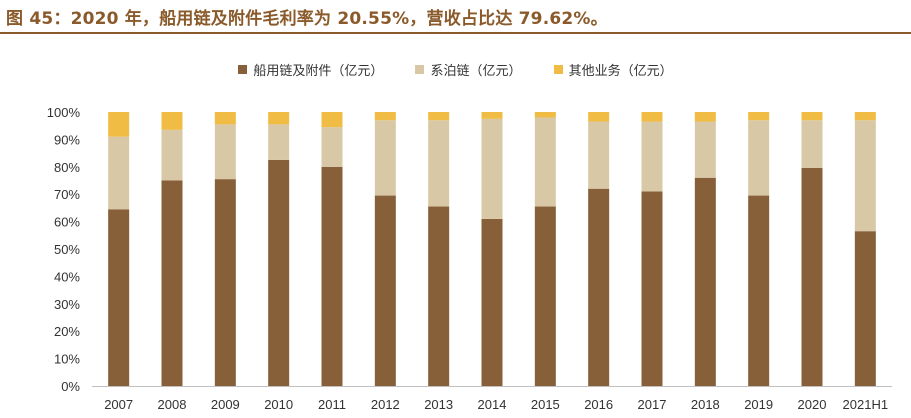 The width and height of the screenshot is (911, 418). What do you see at coordinates (438, 404) in the screenshot?
I see `x-tick-label: 2013` at bounding box center [438, 404].